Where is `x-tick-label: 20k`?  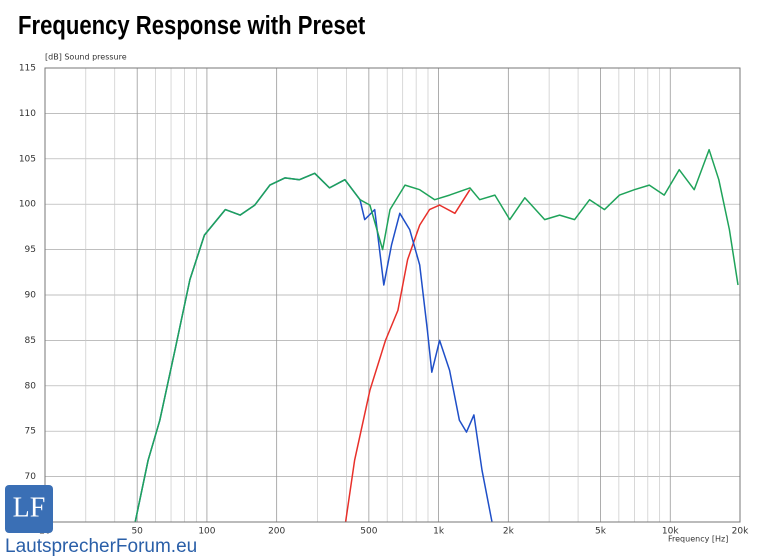
x-tick-label: 20k is located at coordinates (740, 532).